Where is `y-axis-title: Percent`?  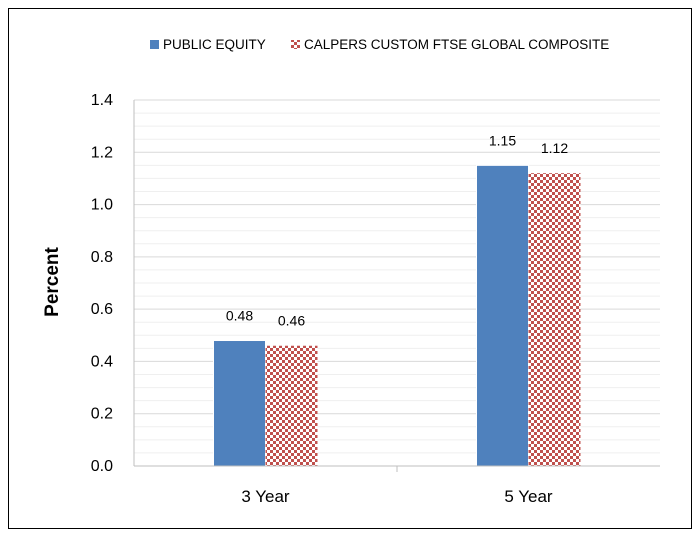 y-axis-title: Percent is located at coordinates (52, 281).